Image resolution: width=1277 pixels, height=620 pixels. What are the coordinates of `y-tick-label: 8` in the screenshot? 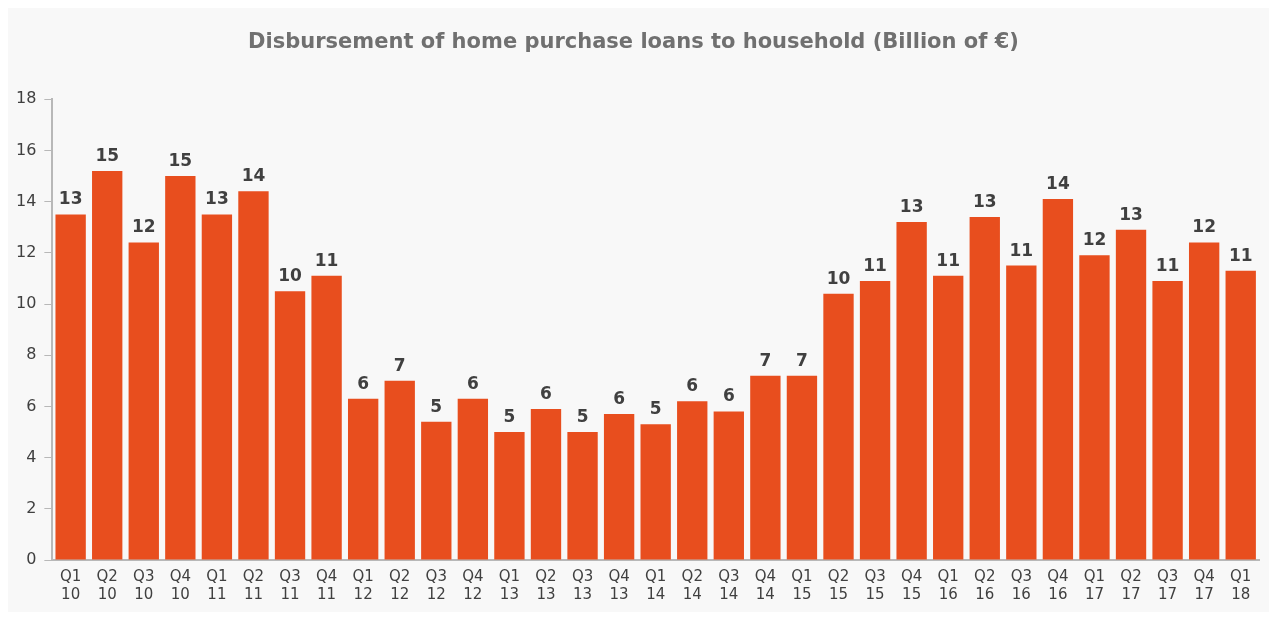 It's located at (31, 354).